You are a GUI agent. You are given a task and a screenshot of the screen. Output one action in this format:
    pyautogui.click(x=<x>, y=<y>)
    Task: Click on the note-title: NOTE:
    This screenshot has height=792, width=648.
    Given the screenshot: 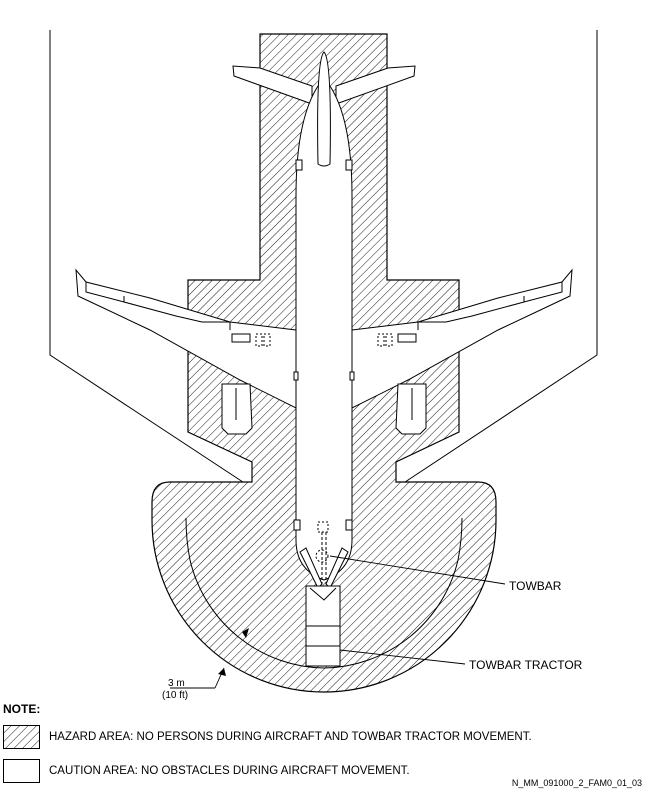 What is the action you would take?
    pyautogui.click(x=22, y=709)
    